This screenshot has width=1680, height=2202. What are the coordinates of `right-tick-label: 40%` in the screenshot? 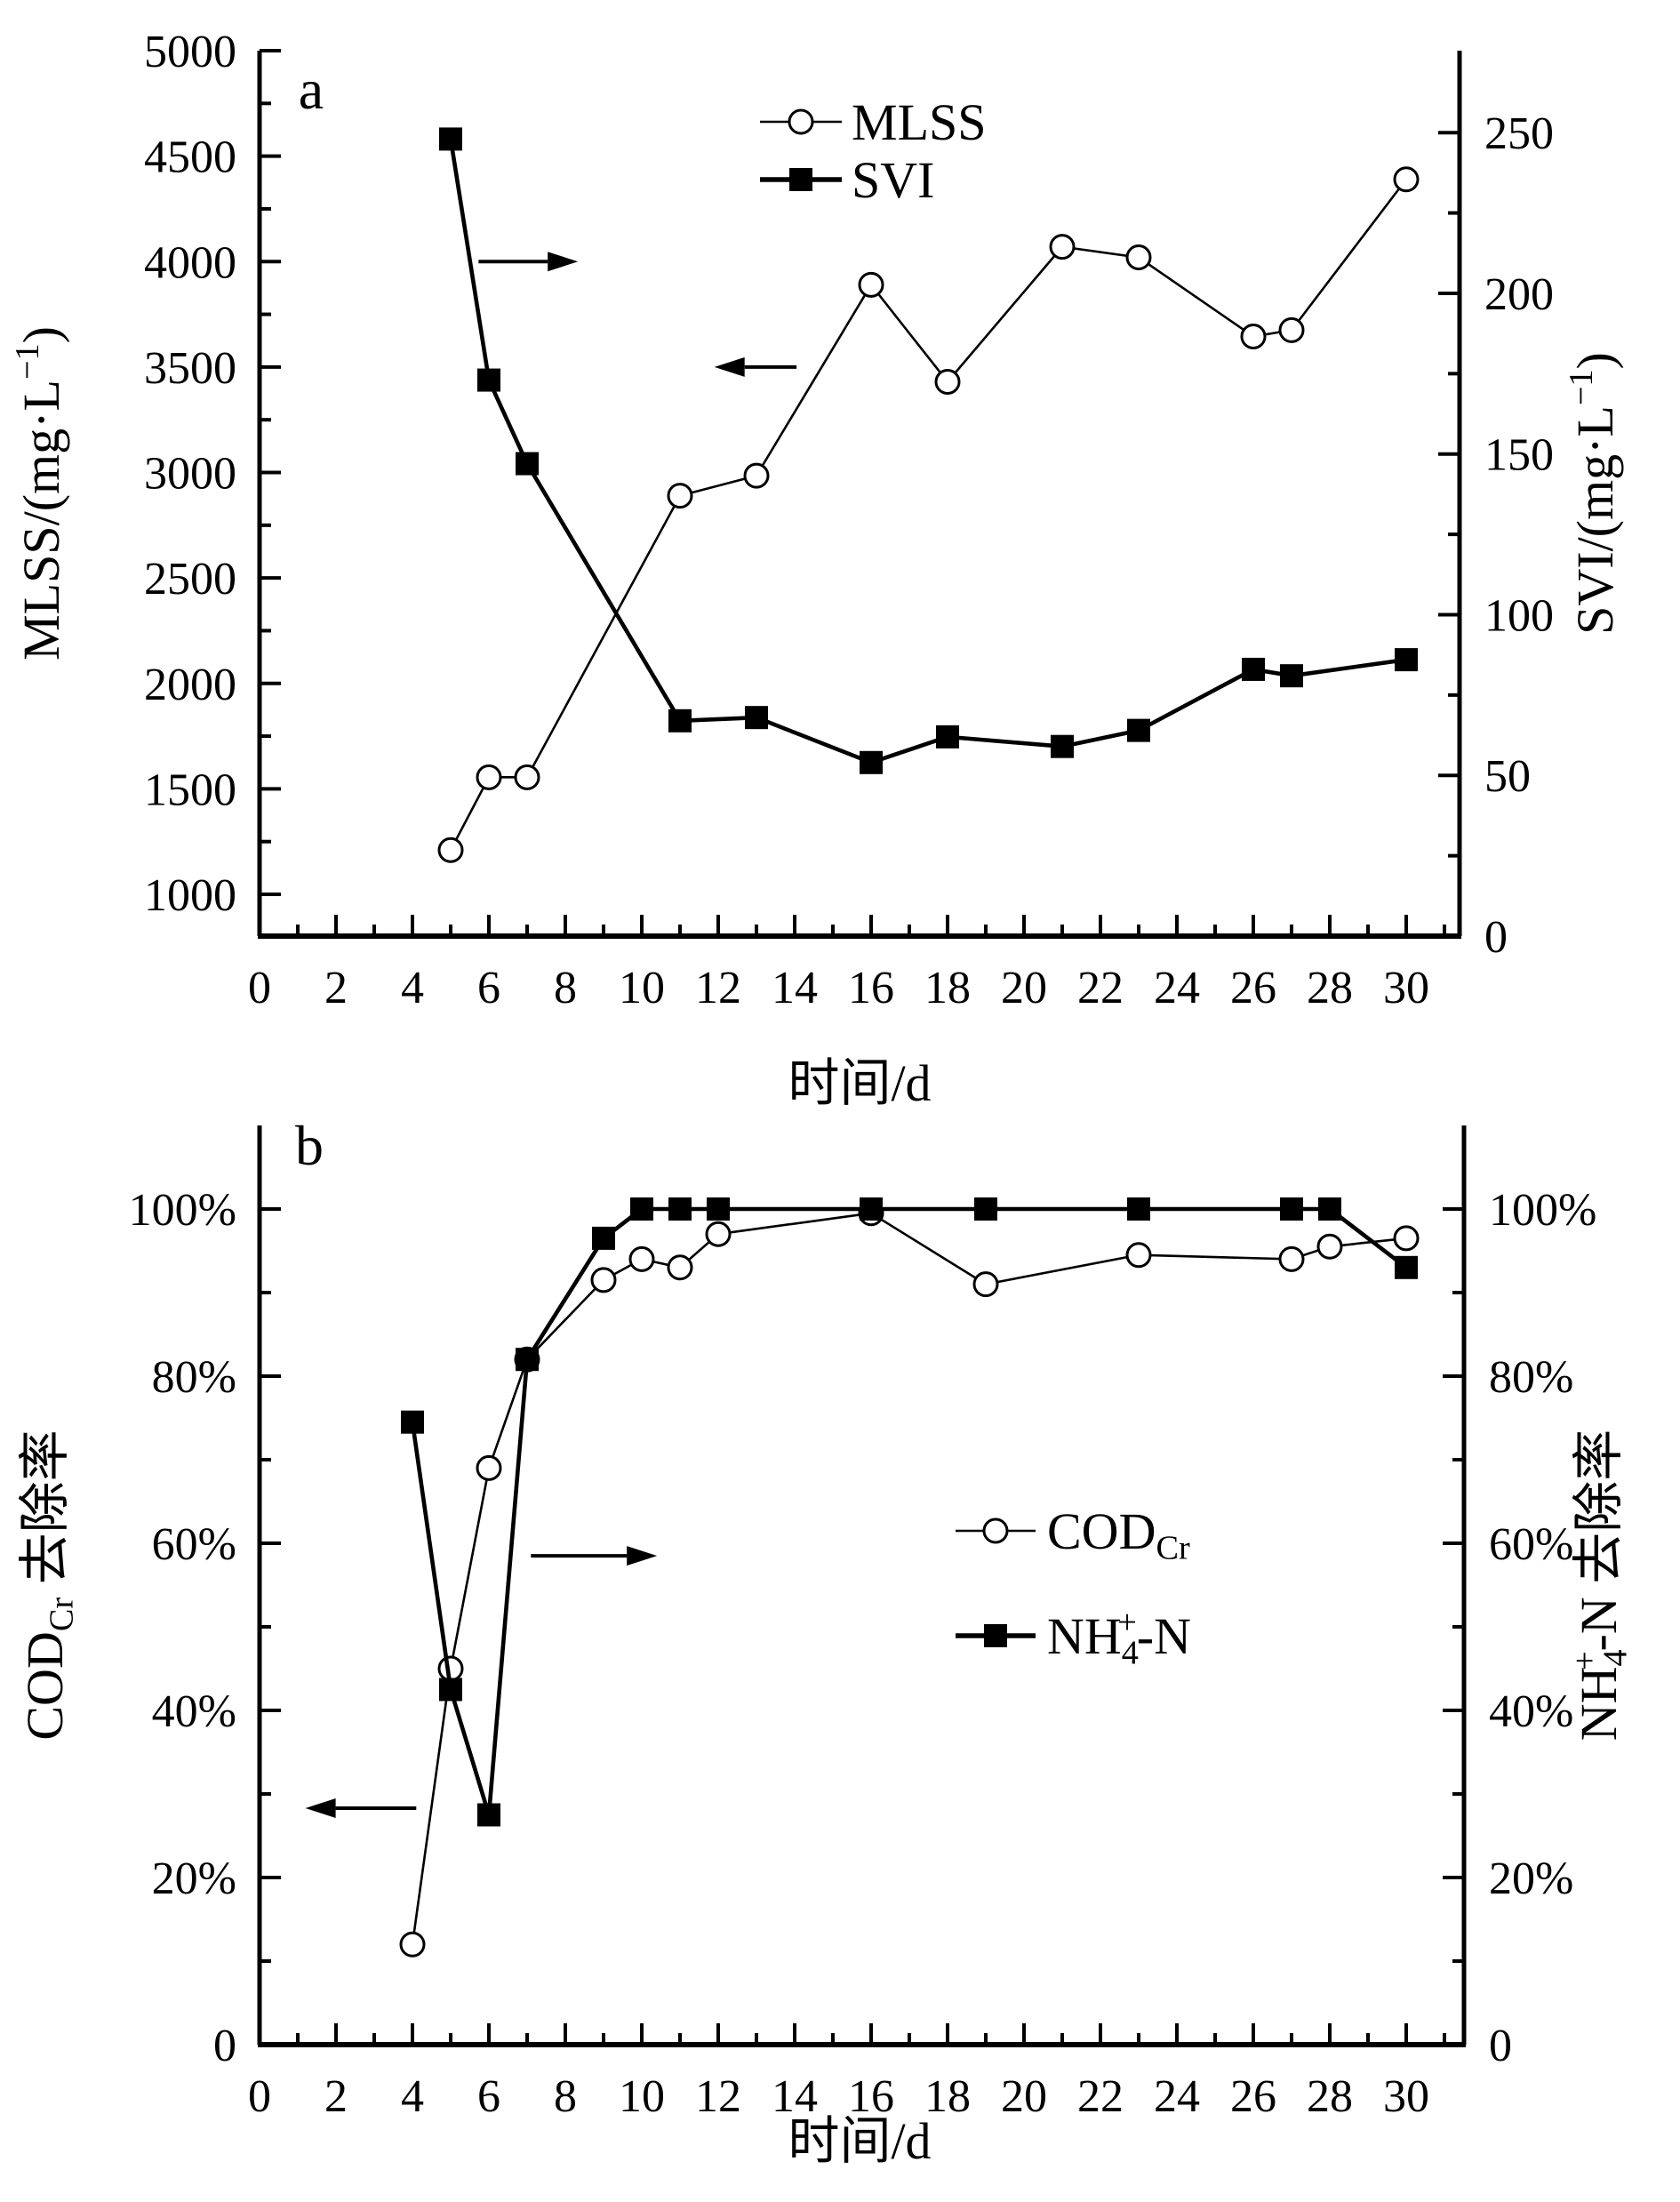 It's located at (1531, 1711).